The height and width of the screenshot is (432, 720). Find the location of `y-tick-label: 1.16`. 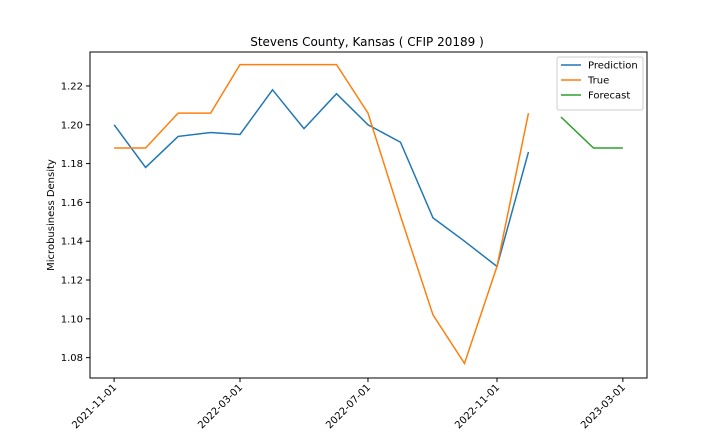

y-tick-label: 1.16 is located at coordinates (72, 203).